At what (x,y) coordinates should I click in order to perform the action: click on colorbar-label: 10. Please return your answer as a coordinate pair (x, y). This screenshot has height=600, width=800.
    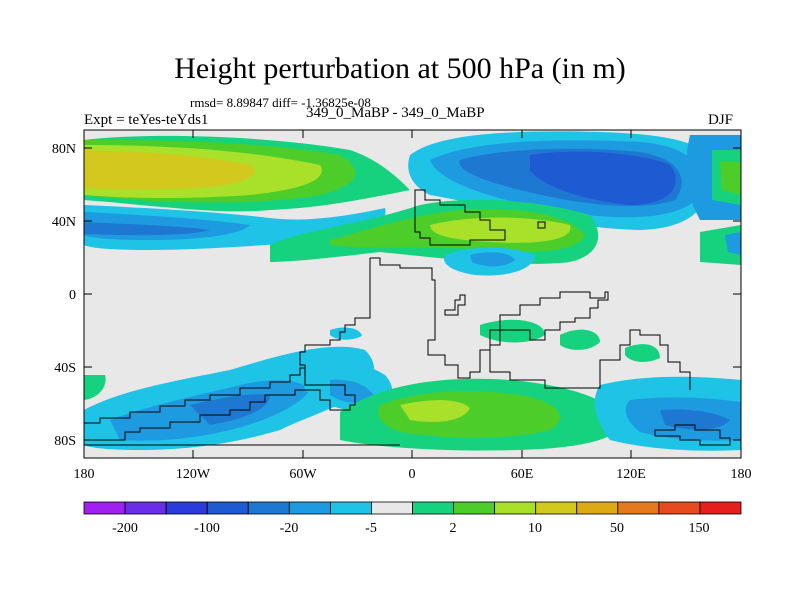
    Looking at the image, I should click on (535, 528).